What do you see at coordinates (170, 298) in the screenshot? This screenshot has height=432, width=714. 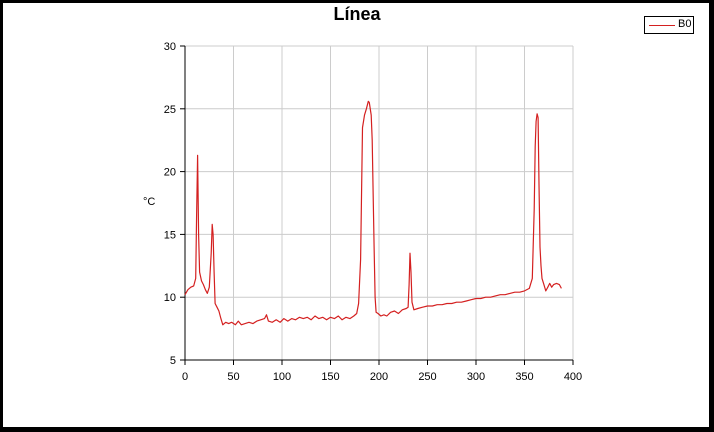 I see `y-tick-label: 10` at bounding box center [170, 298].